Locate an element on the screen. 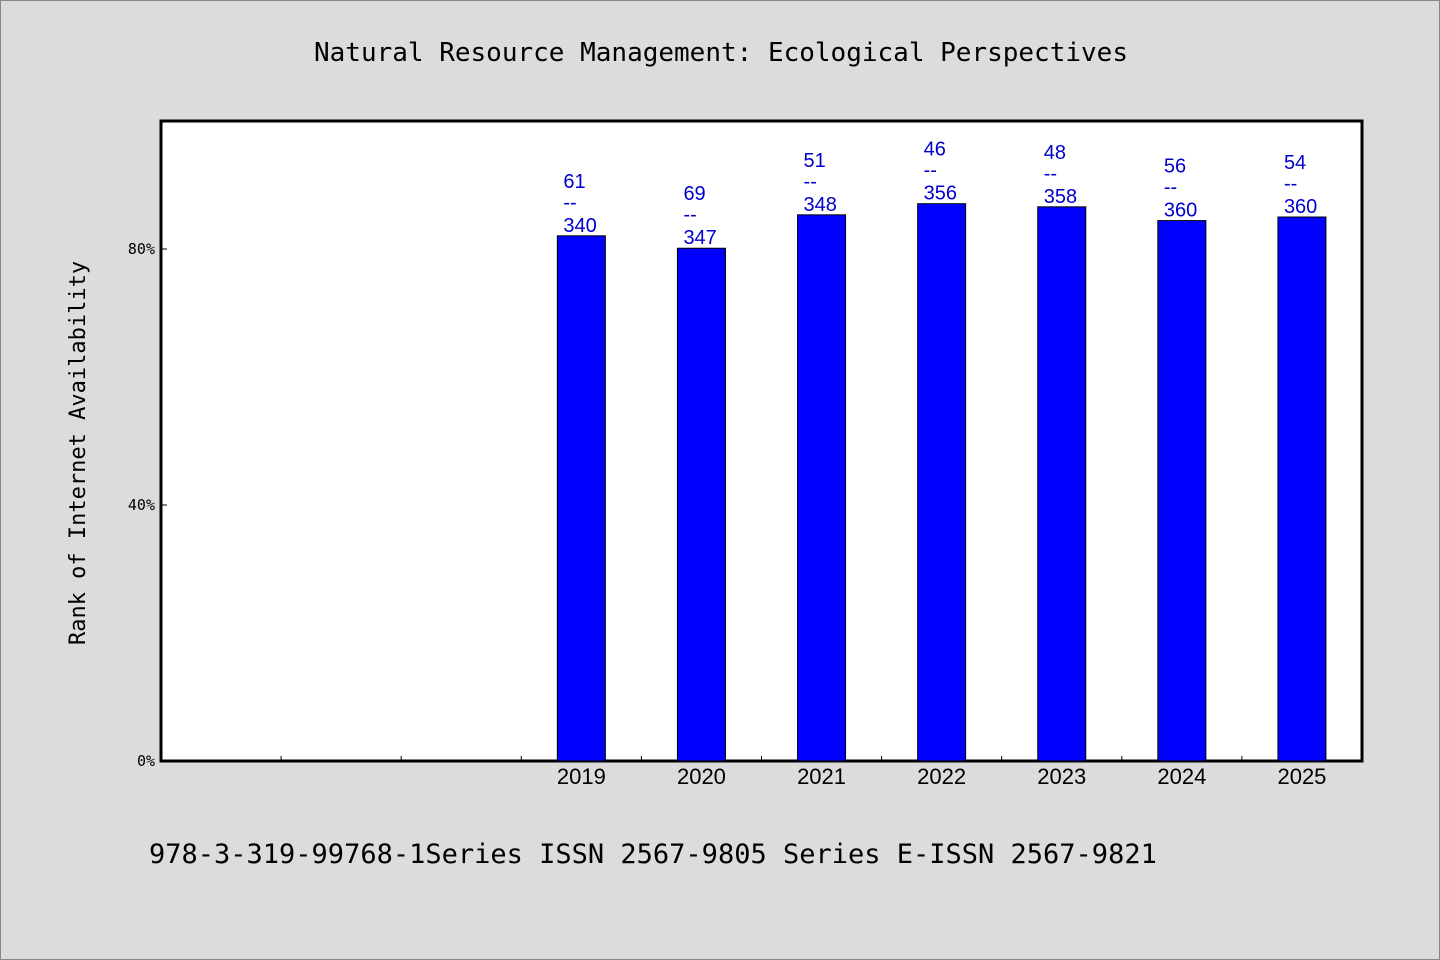 The width and height of the screenshot is (1440, 960). bar-2021 is located at coordinates (822, 488).